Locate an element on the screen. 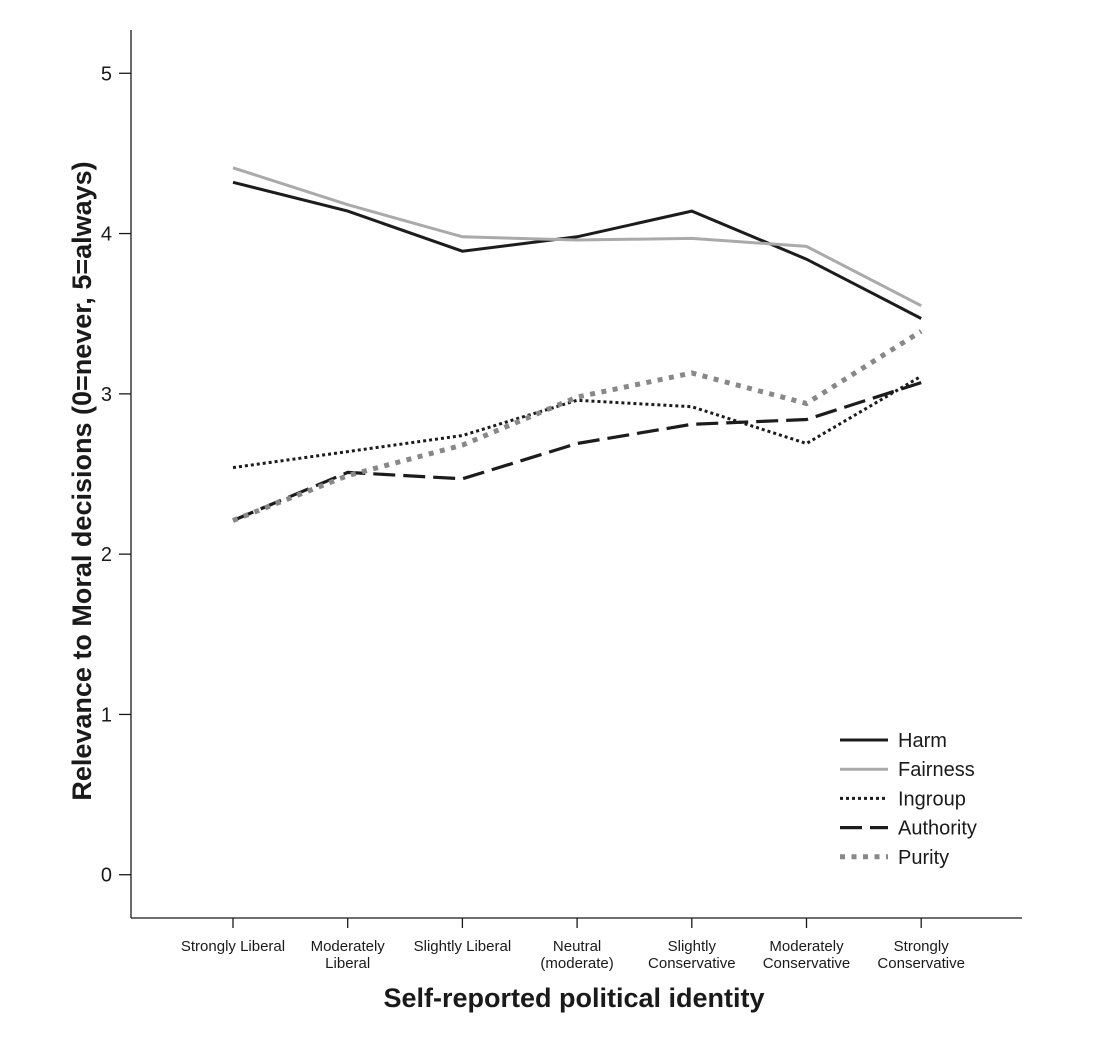  series-line-purity is located at coordinates (577, 426).